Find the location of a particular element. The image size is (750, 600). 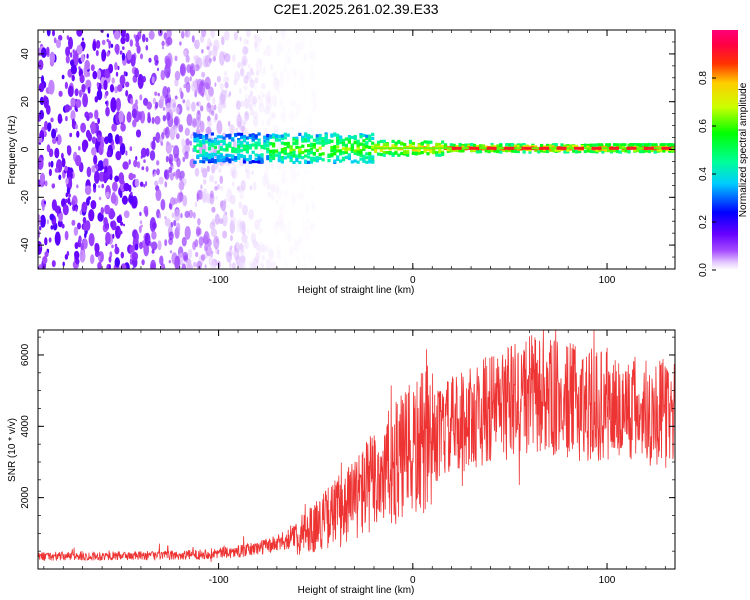

snr-x-tick-label: 100 is located at coordinates (607, 580).